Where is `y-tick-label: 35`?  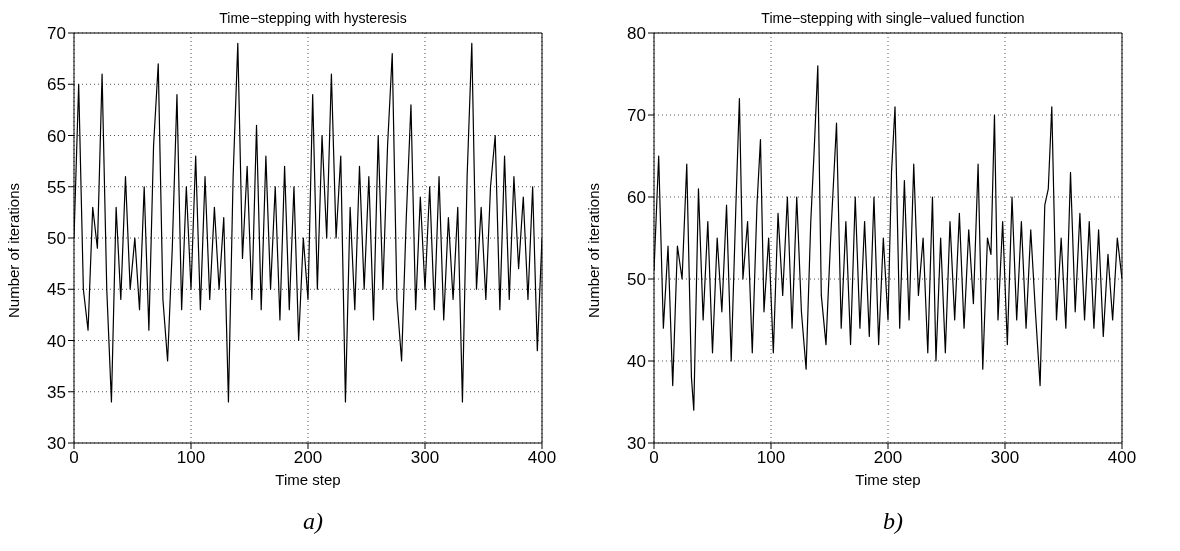
y-tick-label: 35 is located at coordinates (56, 392).